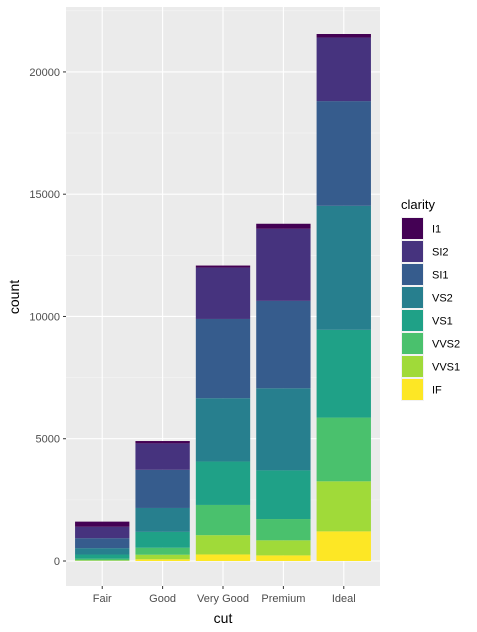 The height and width of the screenshot is (632, 477). What do you see at coordinates (442, 322) in the screenshot?
I see `legend-label: VS1` at bounding box center [442, 322].